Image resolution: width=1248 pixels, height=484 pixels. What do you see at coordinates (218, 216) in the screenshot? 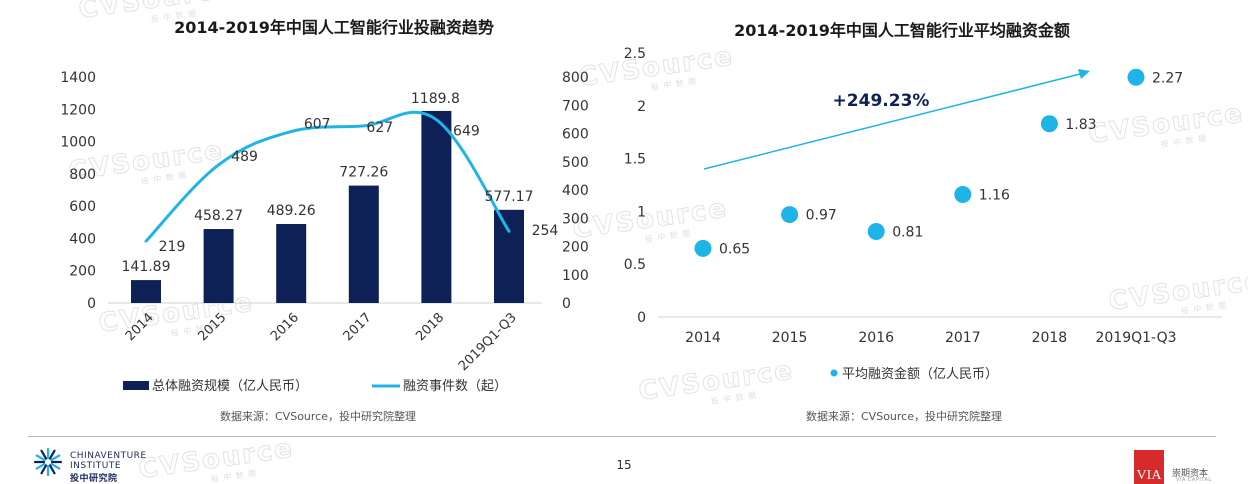
I see `bar-value-label: 458.27` at bounding box center [218, 216].